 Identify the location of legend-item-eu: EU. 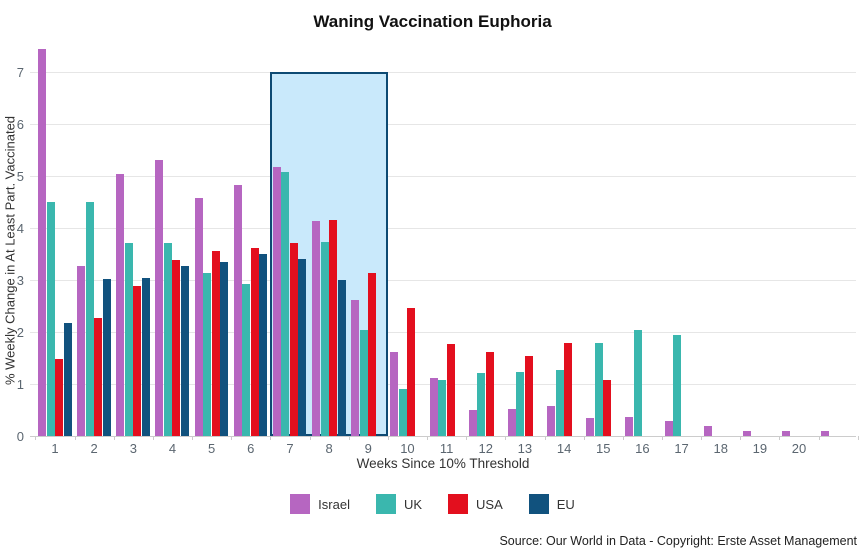
(551, 504).